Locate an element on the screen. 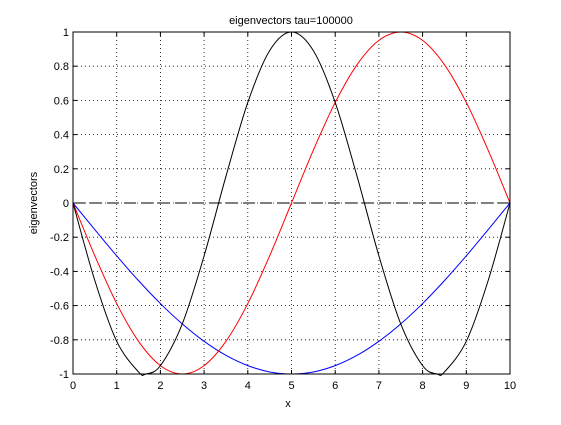 The width and height of the screenshot is (561, 425). y-tick-label: 0.8 is located at coordinates (61, 67).